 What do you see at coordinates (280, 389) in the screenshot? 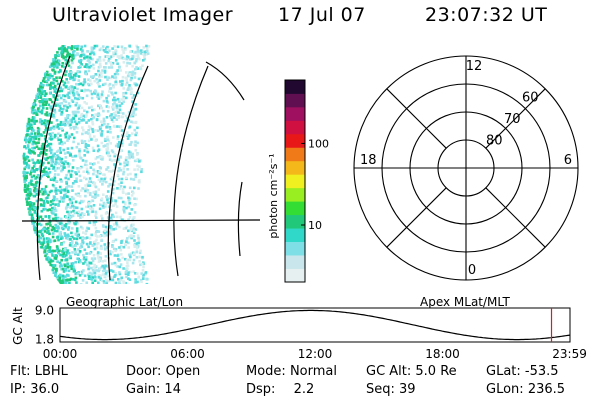
I see `dsp-info: Dsp: 2.2` at bounding box center [280, 389].